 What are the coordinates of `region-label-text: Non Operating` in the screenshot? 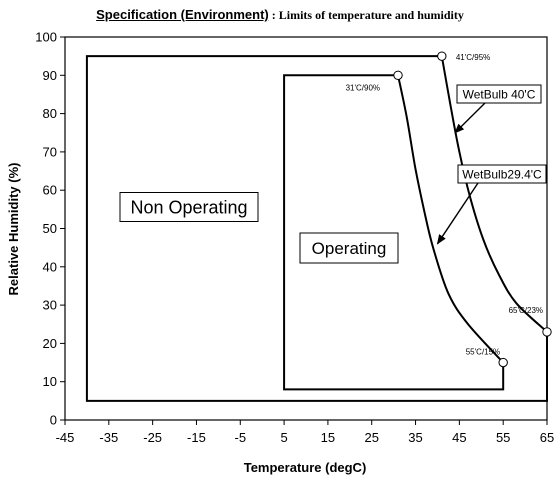 It's located at (188, 207).